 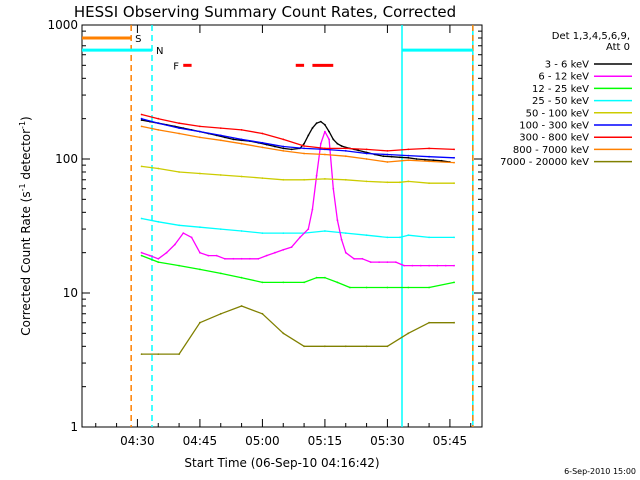 What do you see at coordinates (137, 441) in the screenshot?
I see `x-tick-label-0: 04:30` at bounding box center [137, 441].